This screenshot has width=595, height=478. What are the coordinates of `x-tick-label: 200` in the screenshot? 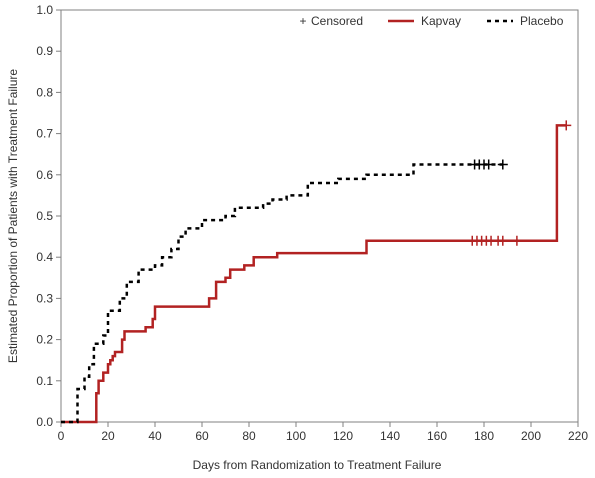 It's located at (531, 436).